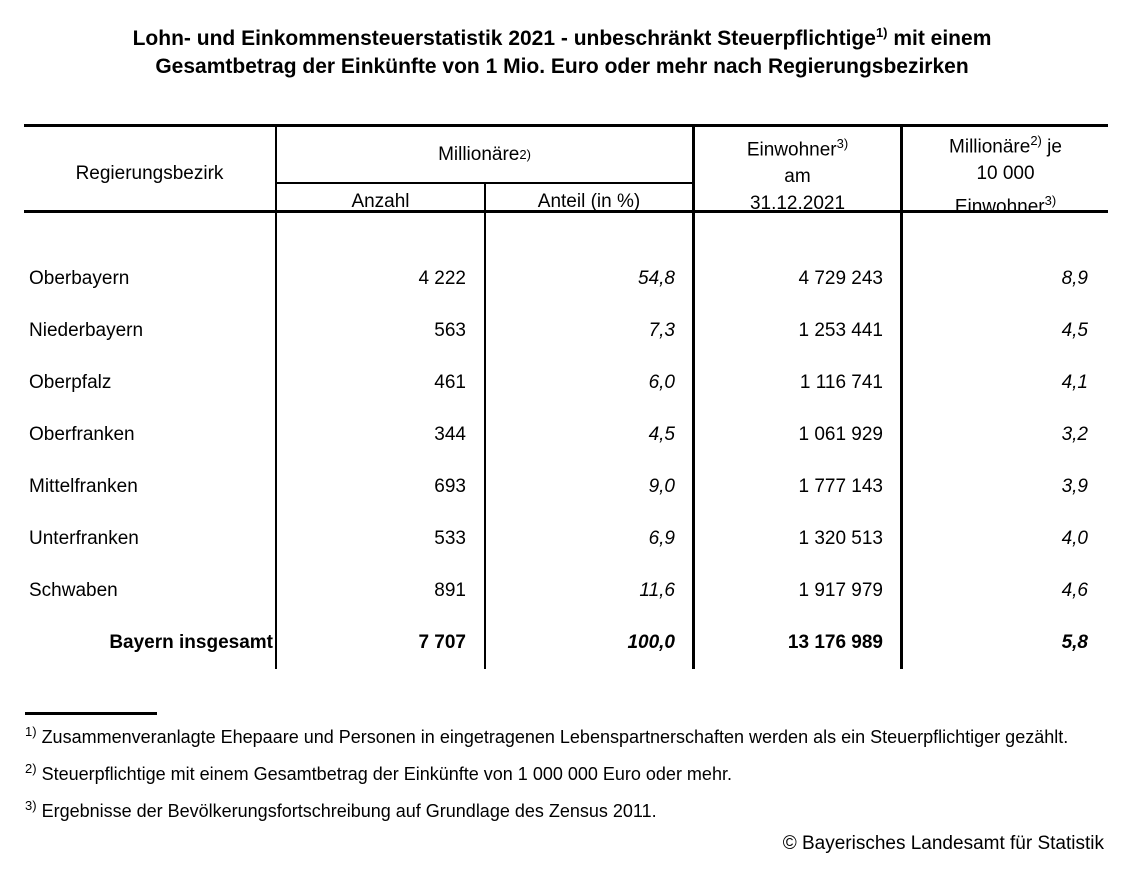  Describe the element at coordinates (1074, 278) in the screenshot. I see `cell-rate: 8,9` at that location.